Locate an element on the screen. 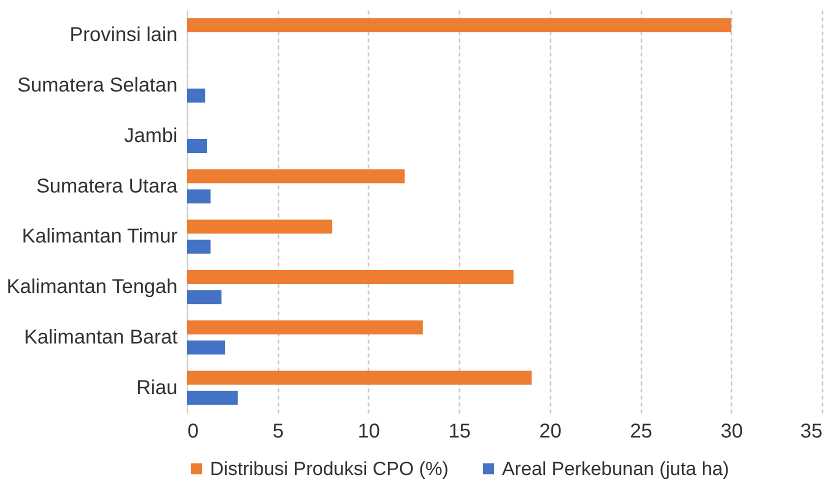 This screenshot has width=837, height=484. x-tick-label: 15 is located at coordinates (459, 431).